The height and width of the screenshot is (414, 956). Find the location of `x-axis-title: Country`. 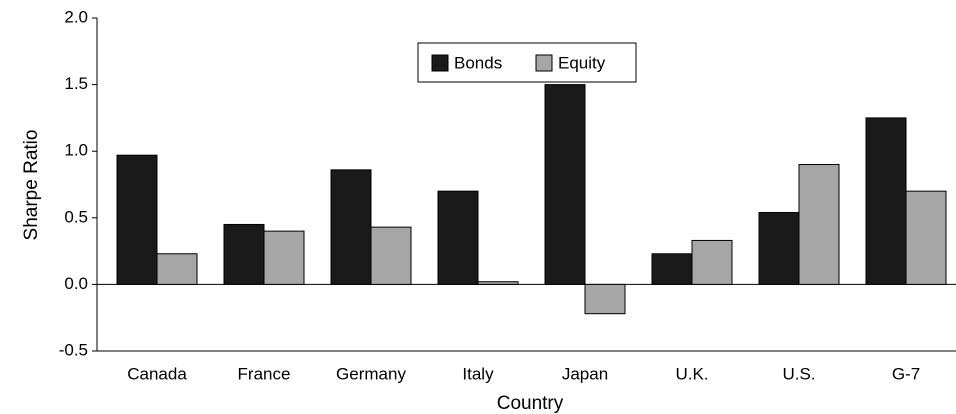

x-axis-title: Country is located at coordinates (530, 403).